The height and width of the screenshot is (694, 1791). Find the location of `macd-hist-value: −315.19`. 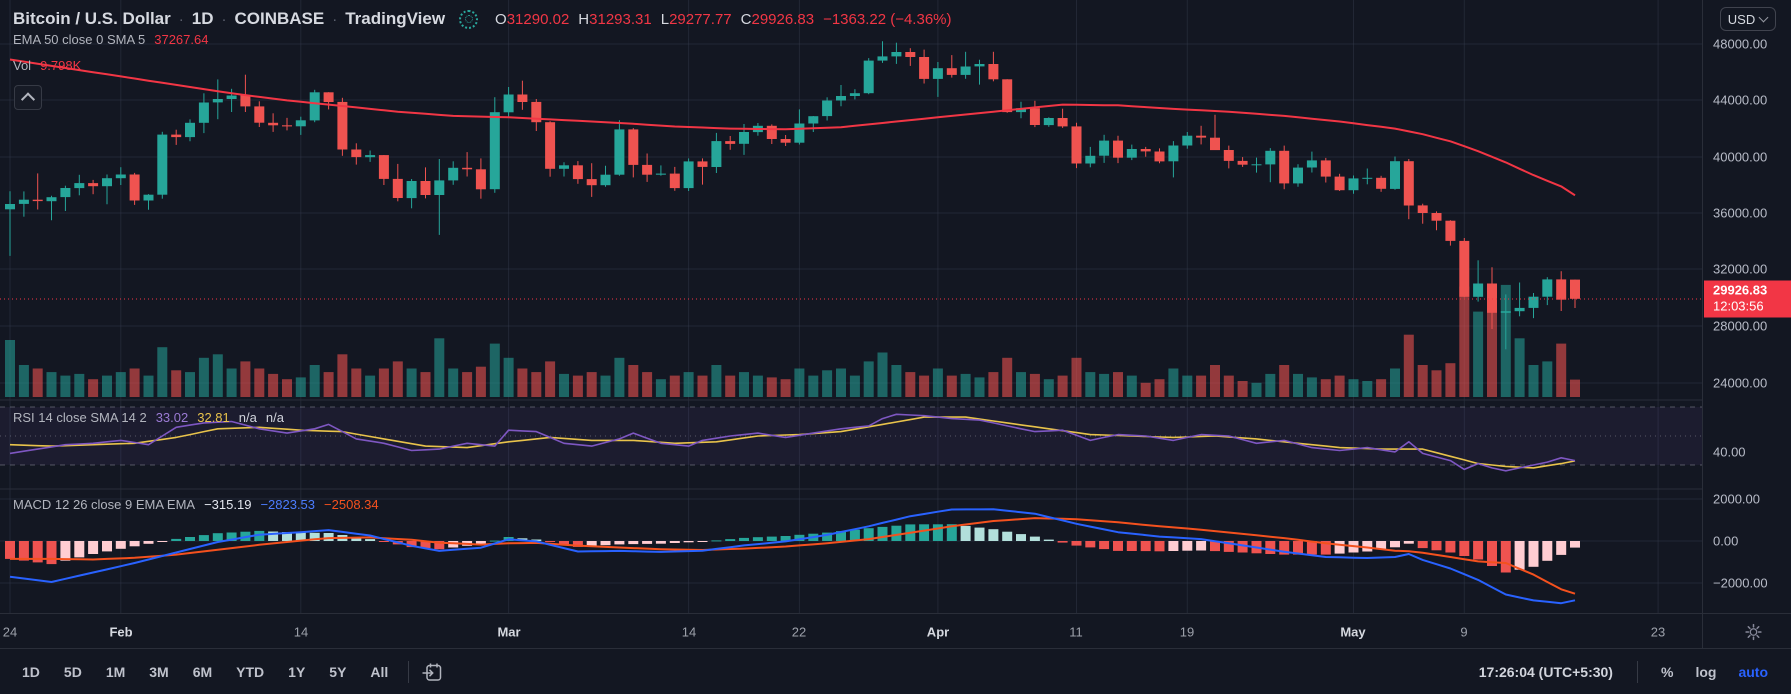

macd-hist-value: −315.19 is located at coordinates (228, 504).